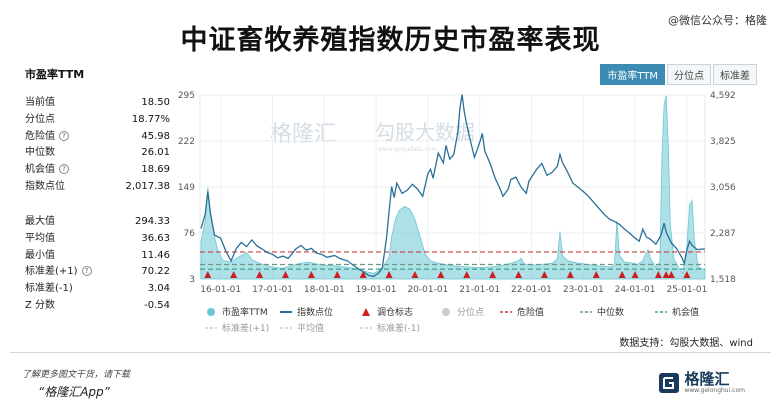  I want to click on stat-mean: 平均值 36.63, so click(97, 239).